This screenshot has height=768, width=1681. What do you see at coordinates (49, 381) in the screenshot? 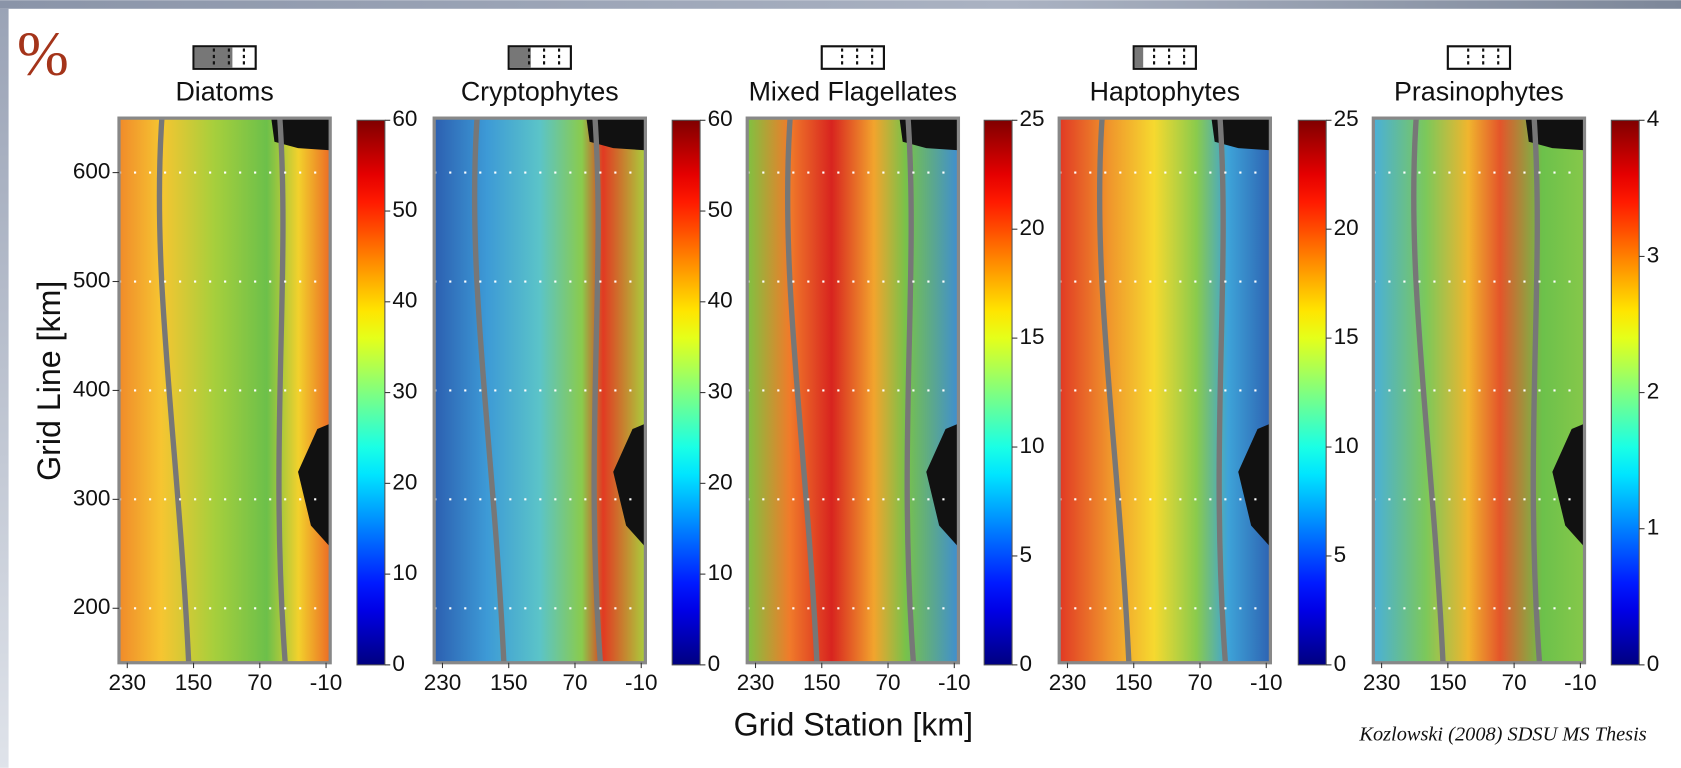
I see `y-axis-label: Grid Line [km]` at bounding box center [49, 381].